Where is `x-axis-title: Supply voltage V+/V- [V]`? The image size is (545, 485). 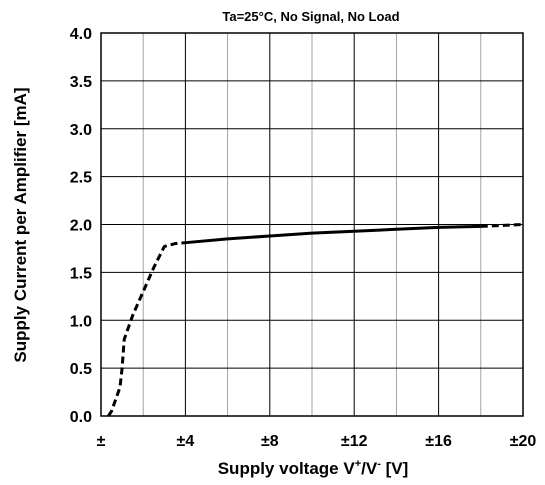
x-axis-title: Supply voltage V+/V- [V] is located at coordinates (313, 468).